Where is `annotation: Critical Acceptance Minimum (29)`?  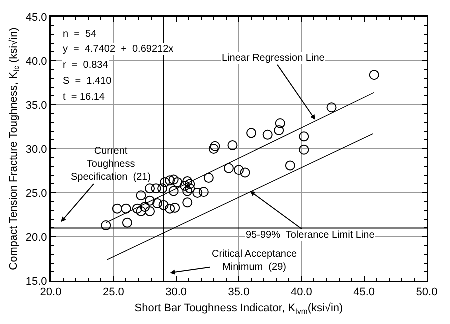
annotation: Critical Acceptance Minimum (29) is located at coordinates (255, 261).